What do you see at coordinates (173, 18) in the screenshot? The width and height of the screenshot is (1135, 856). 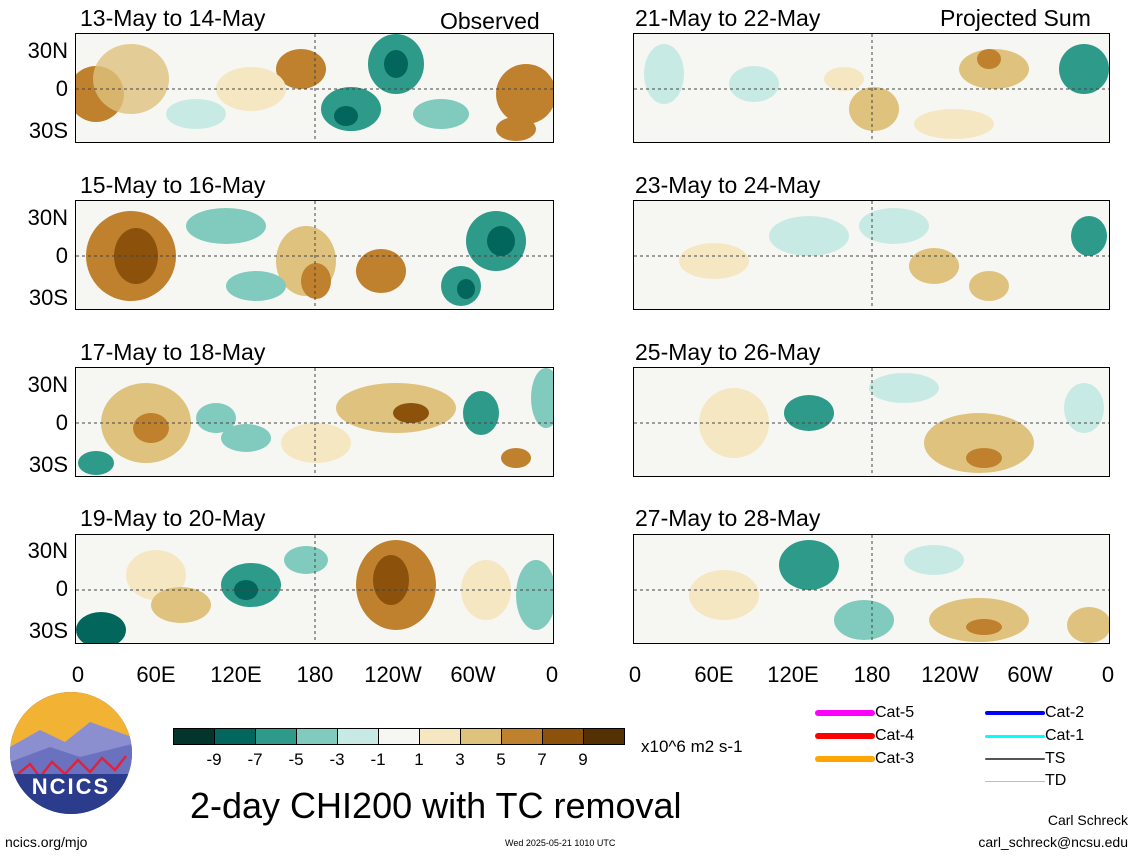 I see `panel-title: 13-May to 14-May` at bounding box center [173, 18].